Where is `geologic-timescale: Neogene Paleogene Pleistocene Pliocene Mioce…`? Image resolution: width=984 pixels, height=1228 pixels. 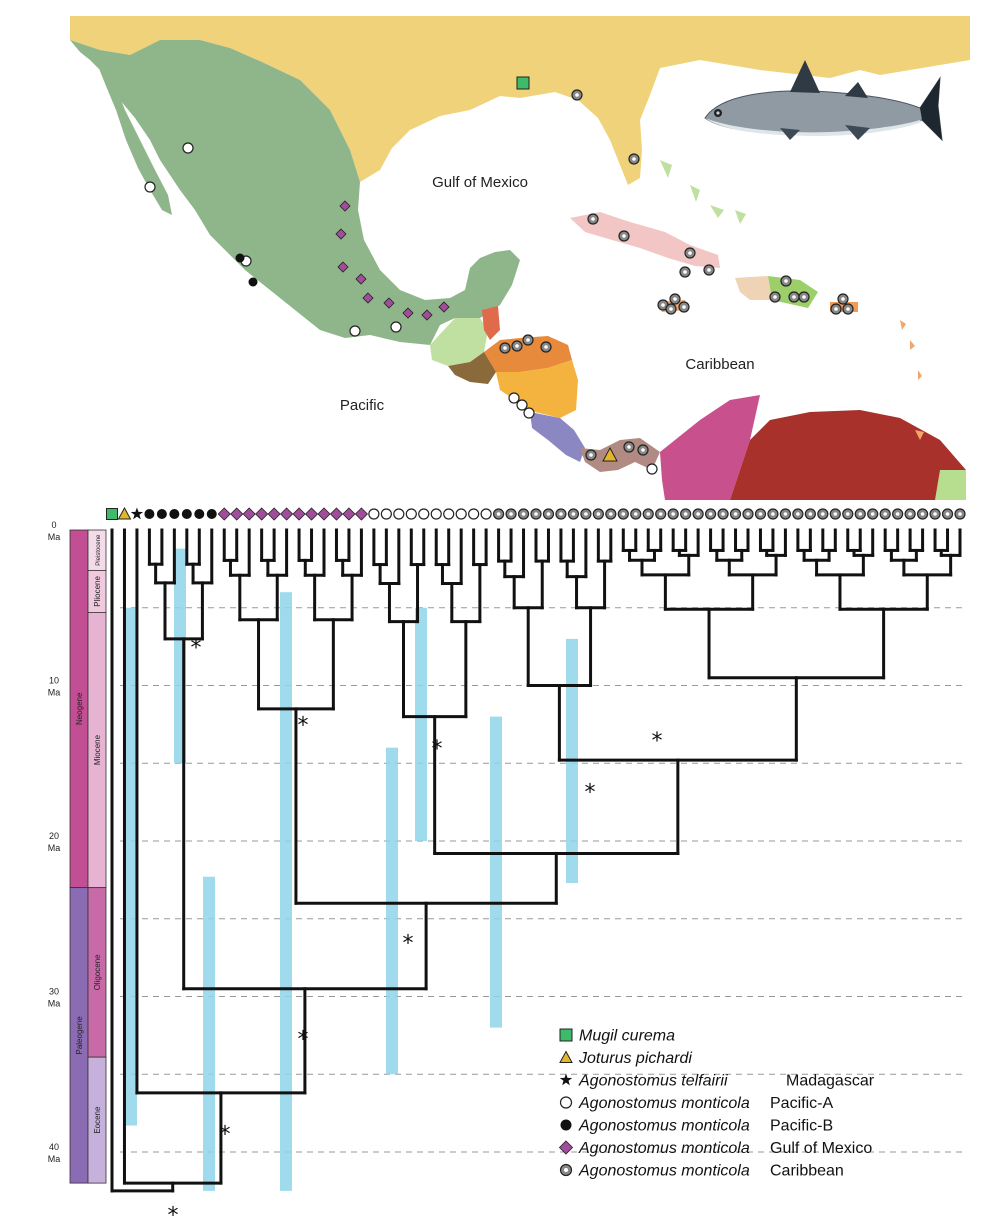
geologic-timescale: Neogene Paleogene Pleistocene Pliocene Mioce… is located at coordinates (88, 856).